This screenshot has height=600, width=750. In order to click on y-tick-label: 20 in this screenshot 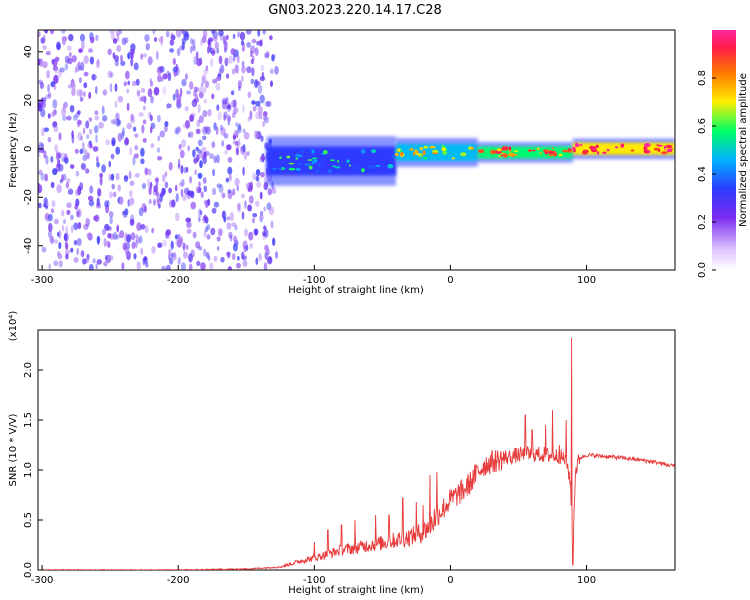, I will do `click(28, 100)`.